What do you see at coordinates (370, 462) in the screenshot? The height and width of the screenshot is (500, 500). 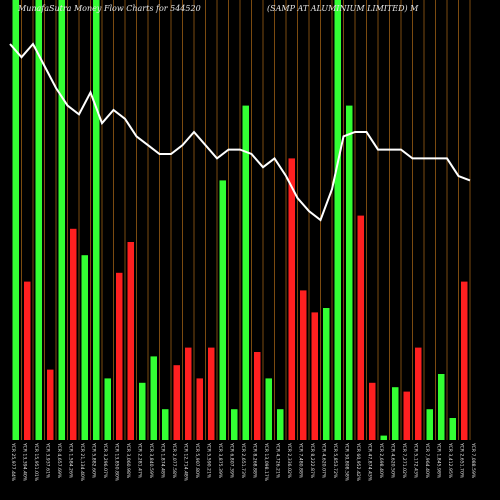 I see `tick-label: YCR 47,874.43%` at bounding box center [370, 462].